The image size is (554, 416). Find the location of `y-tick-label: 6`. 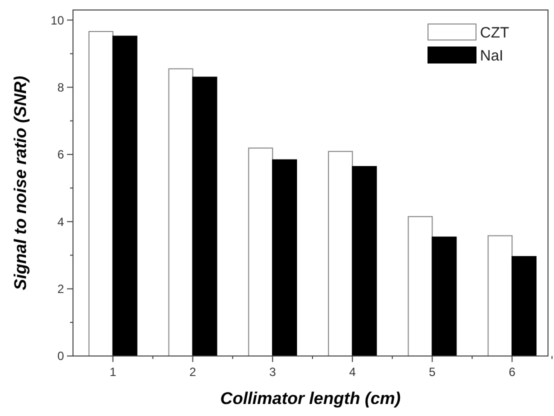

y-tick-label: 6 is located at coordinates (60, 155).